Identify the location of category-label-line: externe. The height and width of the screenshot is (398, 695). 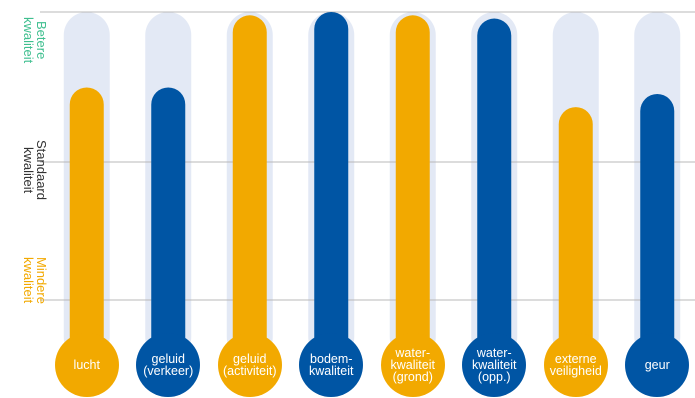
(575, 359).